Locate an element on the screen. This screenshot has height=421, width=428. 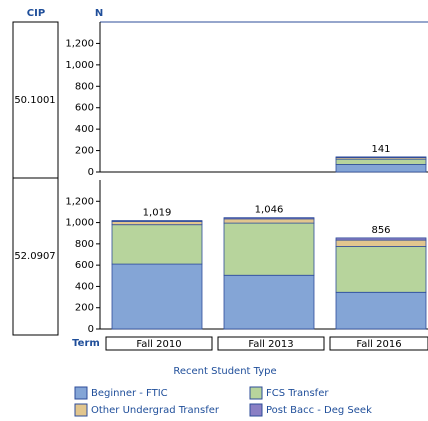
x-tick-label: Fall 2013 is located at coordinates (270, 344).